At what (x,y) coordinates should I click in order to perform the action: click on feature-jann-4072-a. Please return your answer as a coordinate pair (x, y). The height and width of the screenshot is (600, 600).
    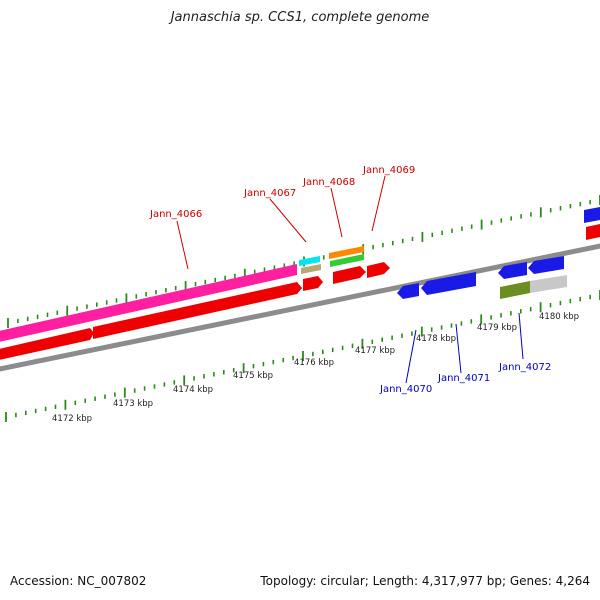
    Looking at the image, I should click on (515, 290).